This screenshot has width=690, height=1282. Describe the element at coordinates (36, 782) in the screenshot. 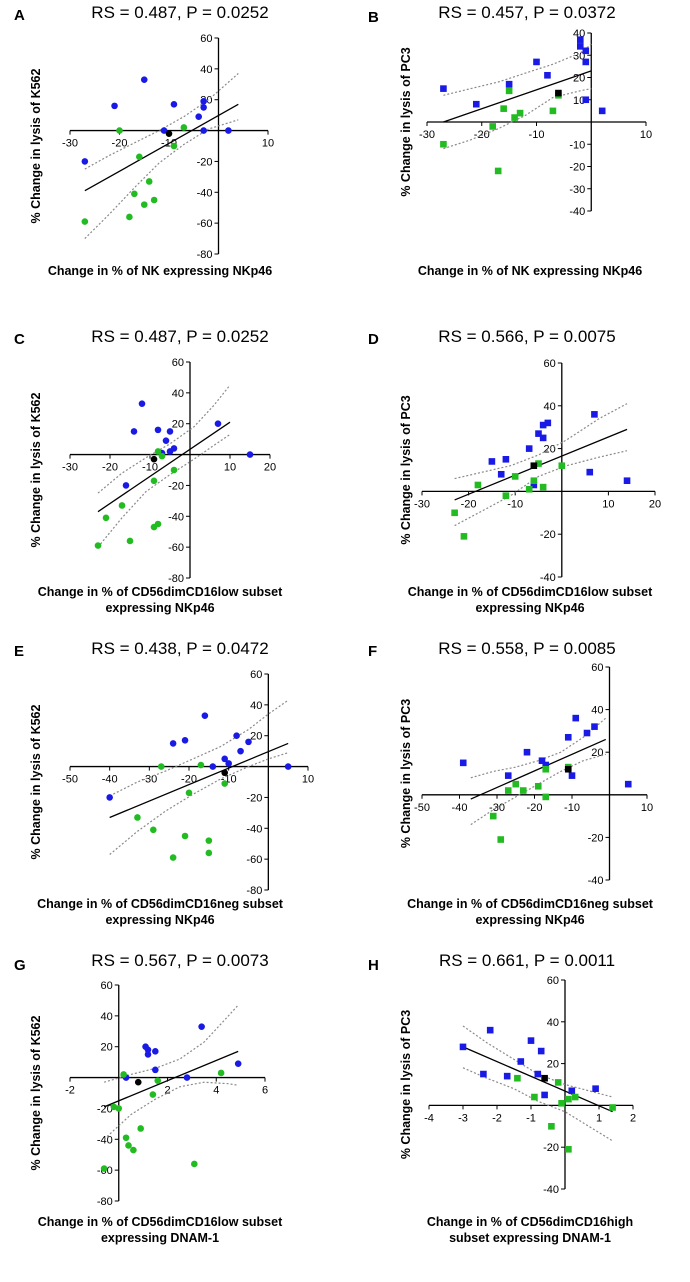

I see `panel-e-y-label: % Change in lysis of K562` at that location.